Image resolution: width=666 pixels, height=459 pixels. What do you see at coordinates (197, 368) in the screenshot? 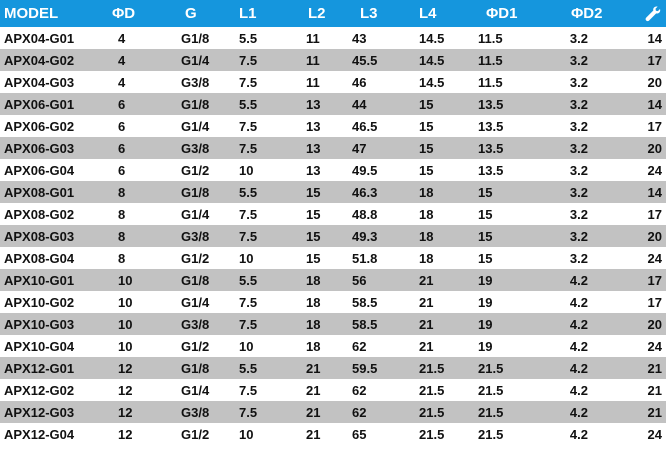
I see `cell-thread-g: G1/8` at bounding box center [197, 368].